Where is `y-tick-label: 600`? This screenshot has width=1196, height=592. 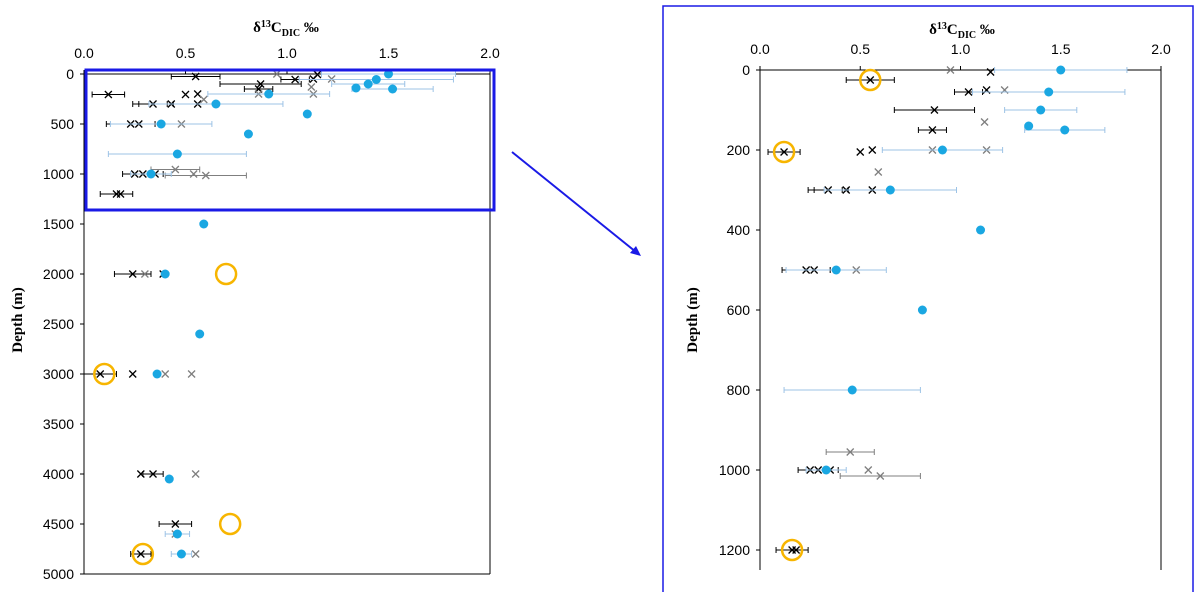
y-tick-label: 600 is located at coordinates (739, 310).